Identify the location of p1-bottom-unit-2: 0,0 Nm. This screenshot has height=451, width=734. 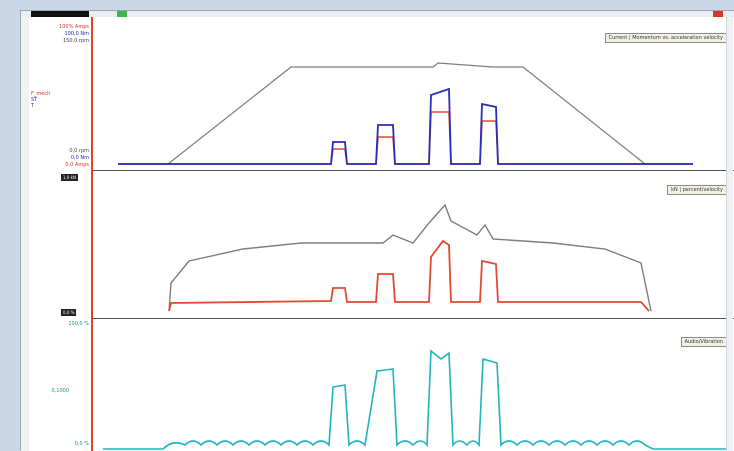
(79, 158).